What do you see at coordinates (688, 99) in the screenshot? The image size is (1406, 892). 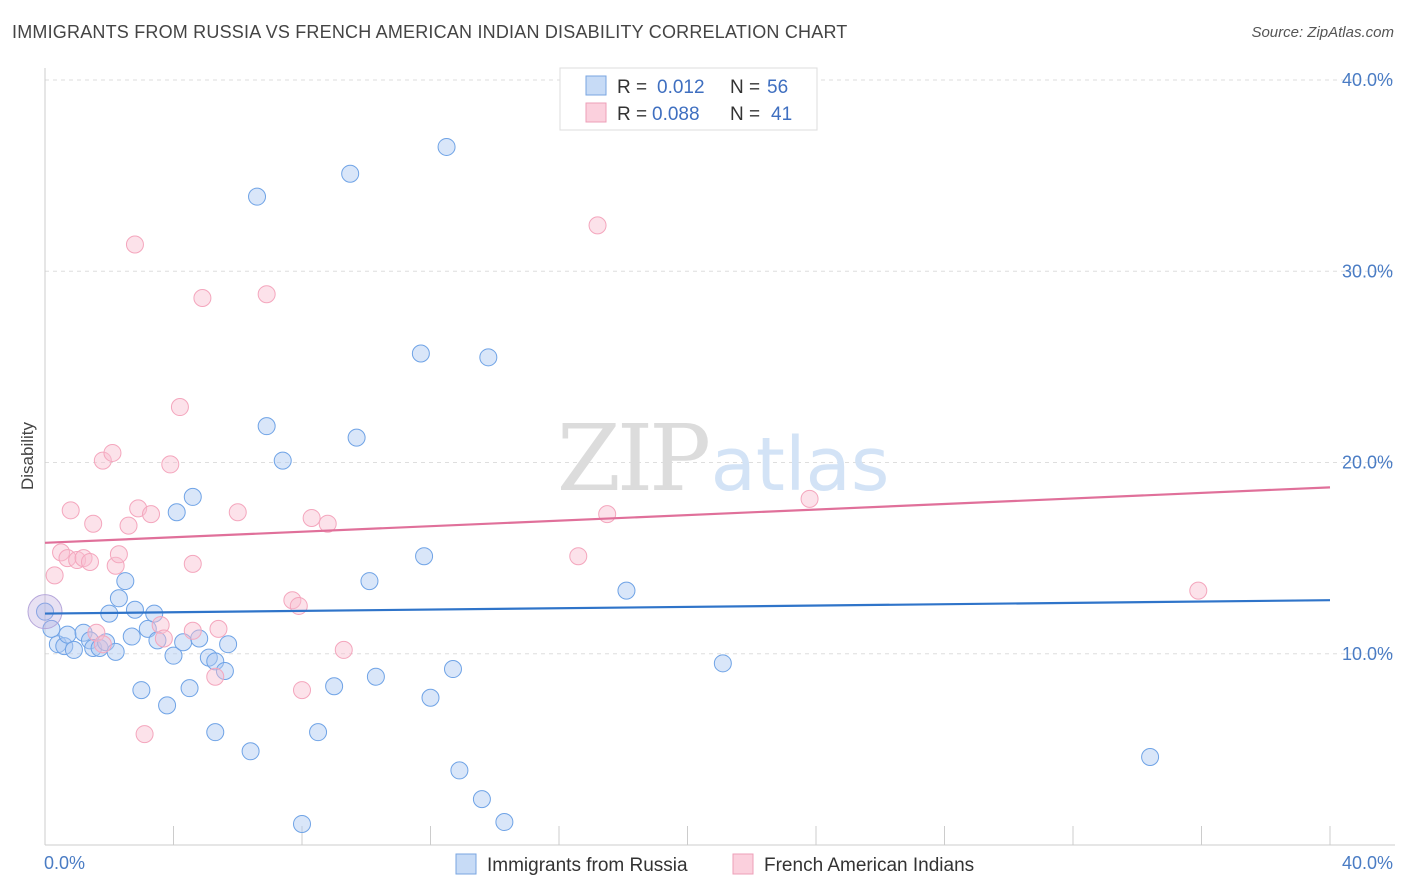 I see `legend-top: R = 0.012 N = 56 R = 0.088 N = 41` at bounding box center [688, 99].